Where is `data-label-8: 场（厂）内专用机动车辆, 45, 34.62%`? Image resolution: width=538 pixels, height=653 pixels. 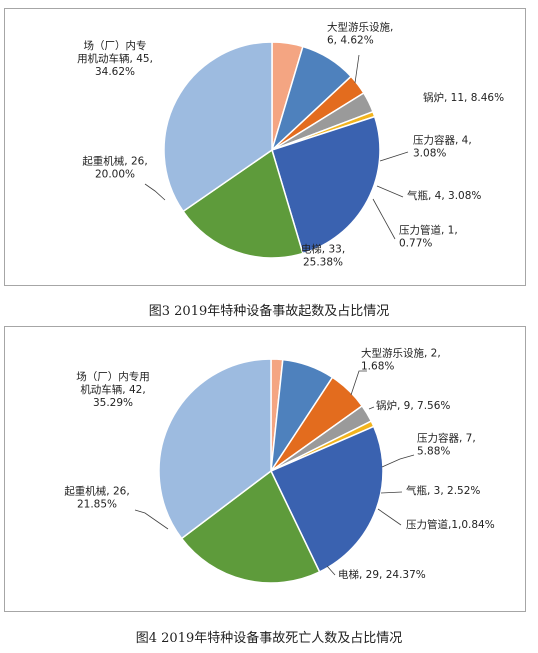
data-label-8: 场（厂）内专用机动车辆, 45, 34.62% is located at coordinates (115, 58).